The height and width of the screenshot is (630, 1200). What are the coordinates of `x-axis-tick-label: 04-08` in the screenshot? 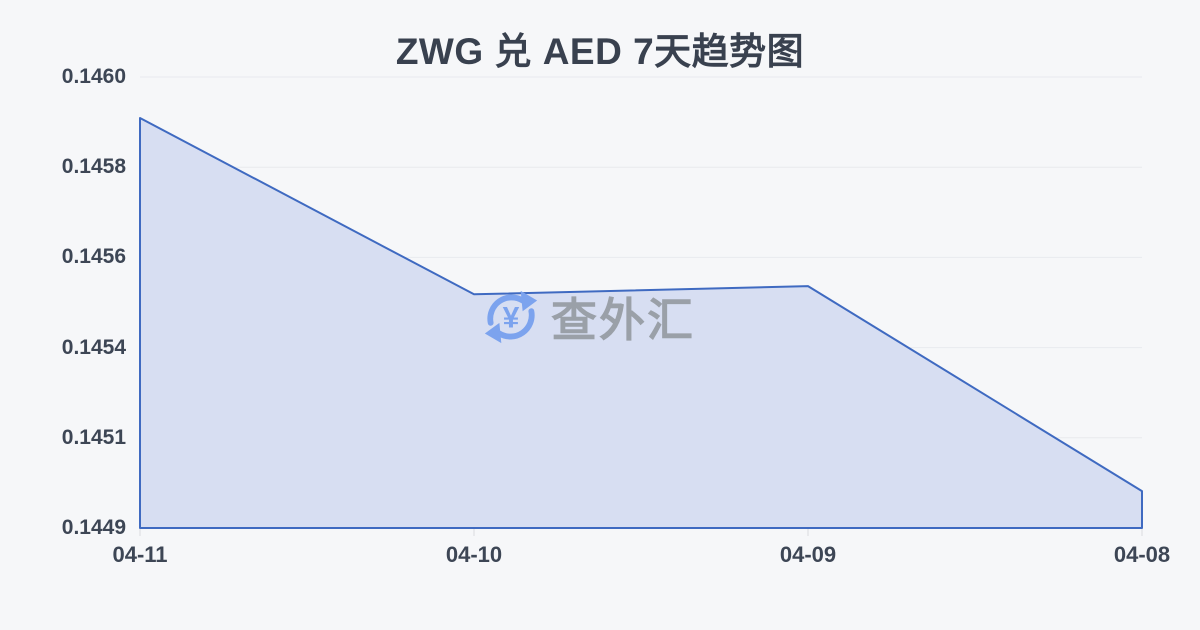 It's located at (1142, 554).